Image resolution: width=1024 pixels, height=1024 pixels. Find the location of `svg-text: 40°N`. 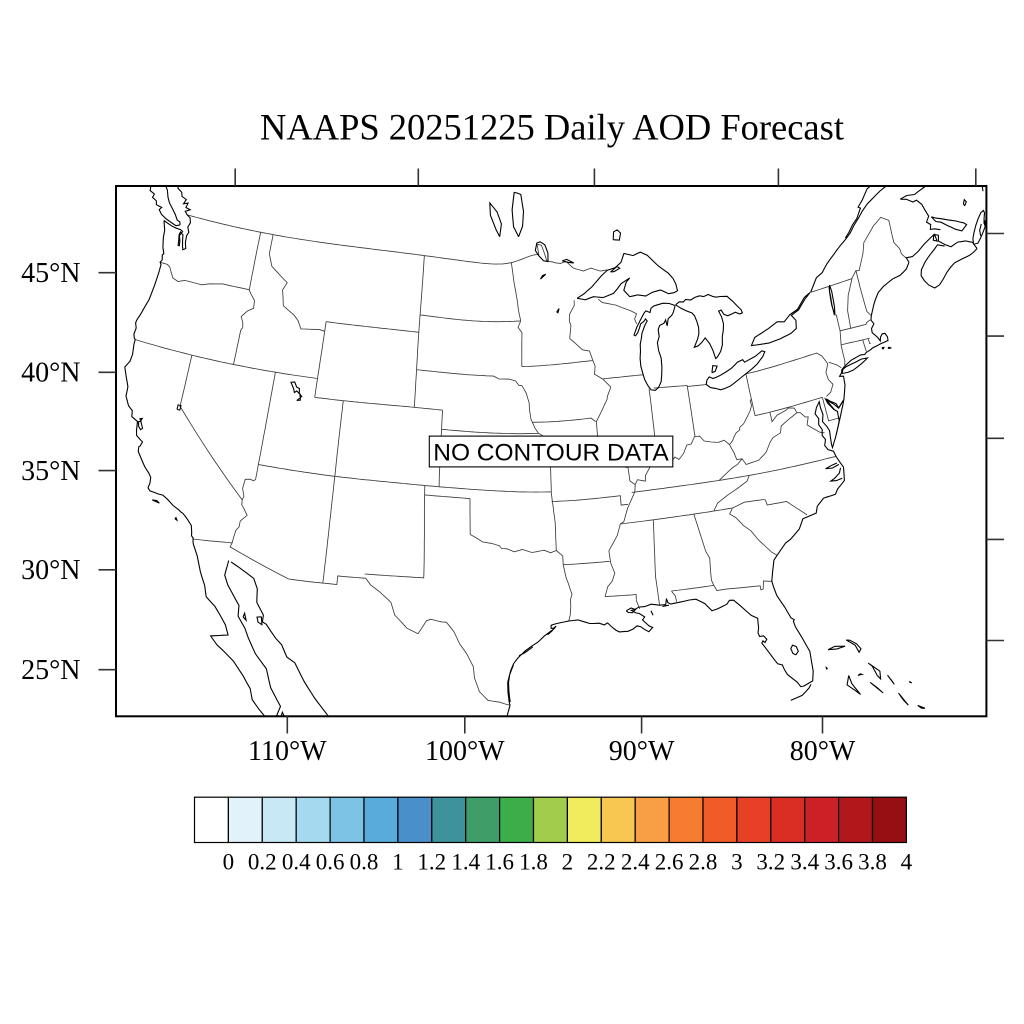

svg-text: 40°N is located at coordinates (50, 373).